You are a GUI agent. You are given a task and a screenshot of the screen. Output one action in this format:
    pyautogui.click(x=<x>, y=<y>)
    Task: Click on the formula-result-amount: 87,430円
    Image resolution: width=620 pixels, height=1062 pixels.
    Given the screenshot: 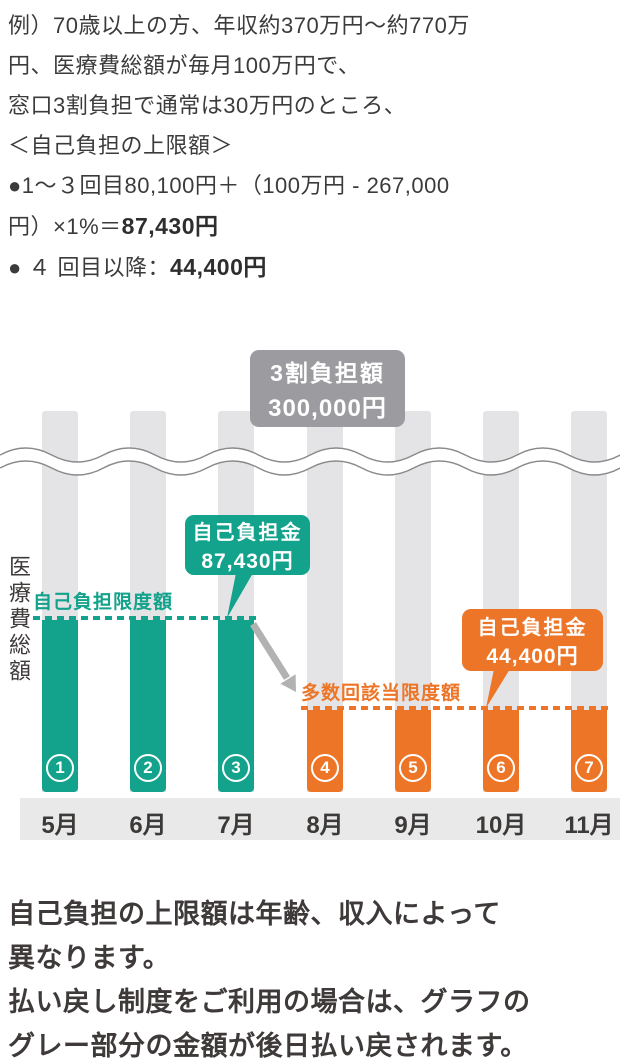 What is the action you would take?
    pyautogui.click(x=170, y=226)
    